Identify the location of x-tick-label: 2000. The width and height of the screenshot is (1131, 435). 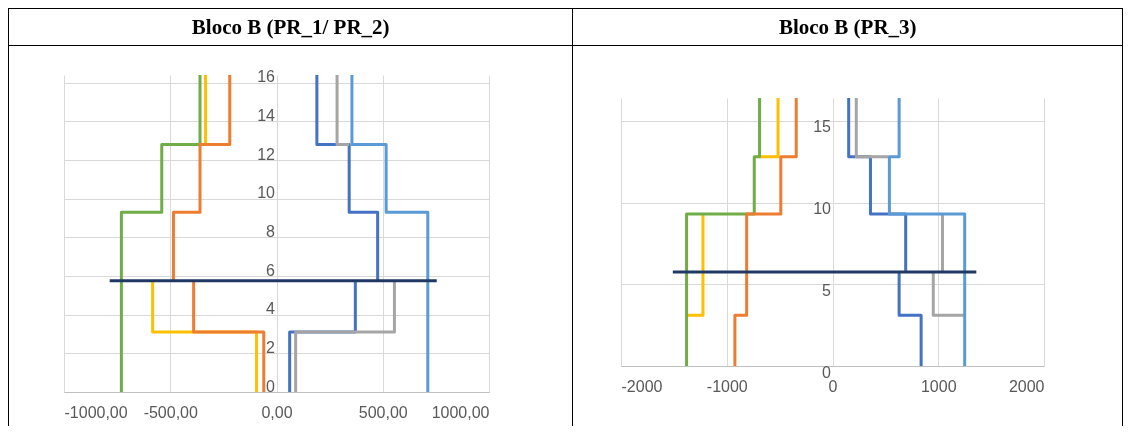
(1027, 386).